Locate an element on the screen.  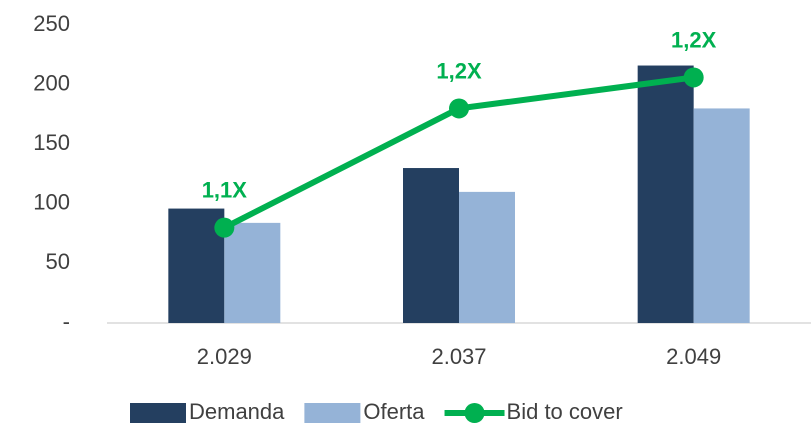
legend-label: Demanda is located at coordinates (237, 411).